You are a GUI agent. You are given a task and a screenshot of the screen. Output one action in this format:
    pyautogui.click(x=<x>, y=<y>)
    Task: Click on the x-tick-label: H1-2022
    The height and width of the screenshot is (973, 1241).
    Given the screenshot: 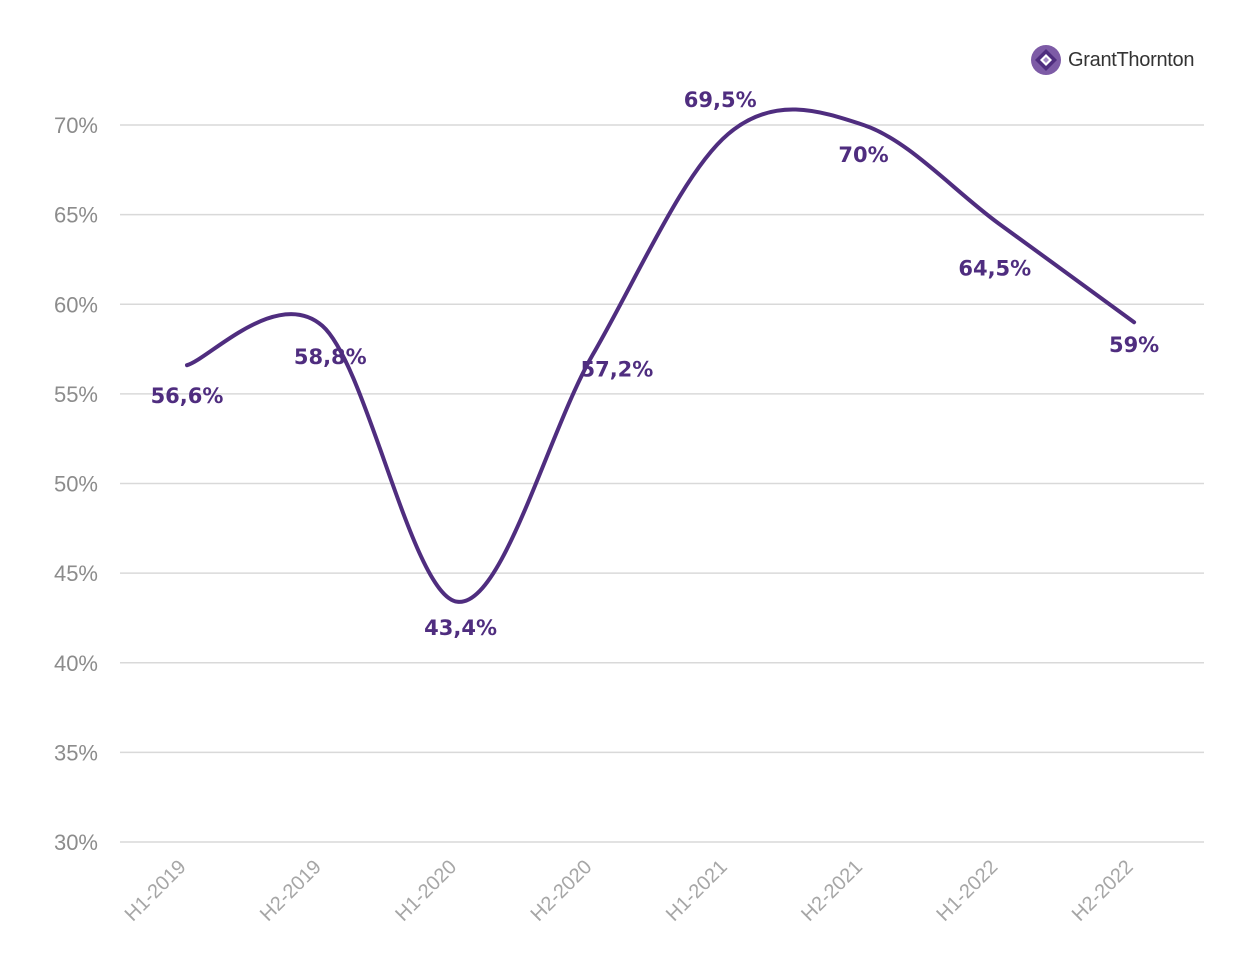 What is the action you would take?
    pyautogui.click(x=968, y=891)
    